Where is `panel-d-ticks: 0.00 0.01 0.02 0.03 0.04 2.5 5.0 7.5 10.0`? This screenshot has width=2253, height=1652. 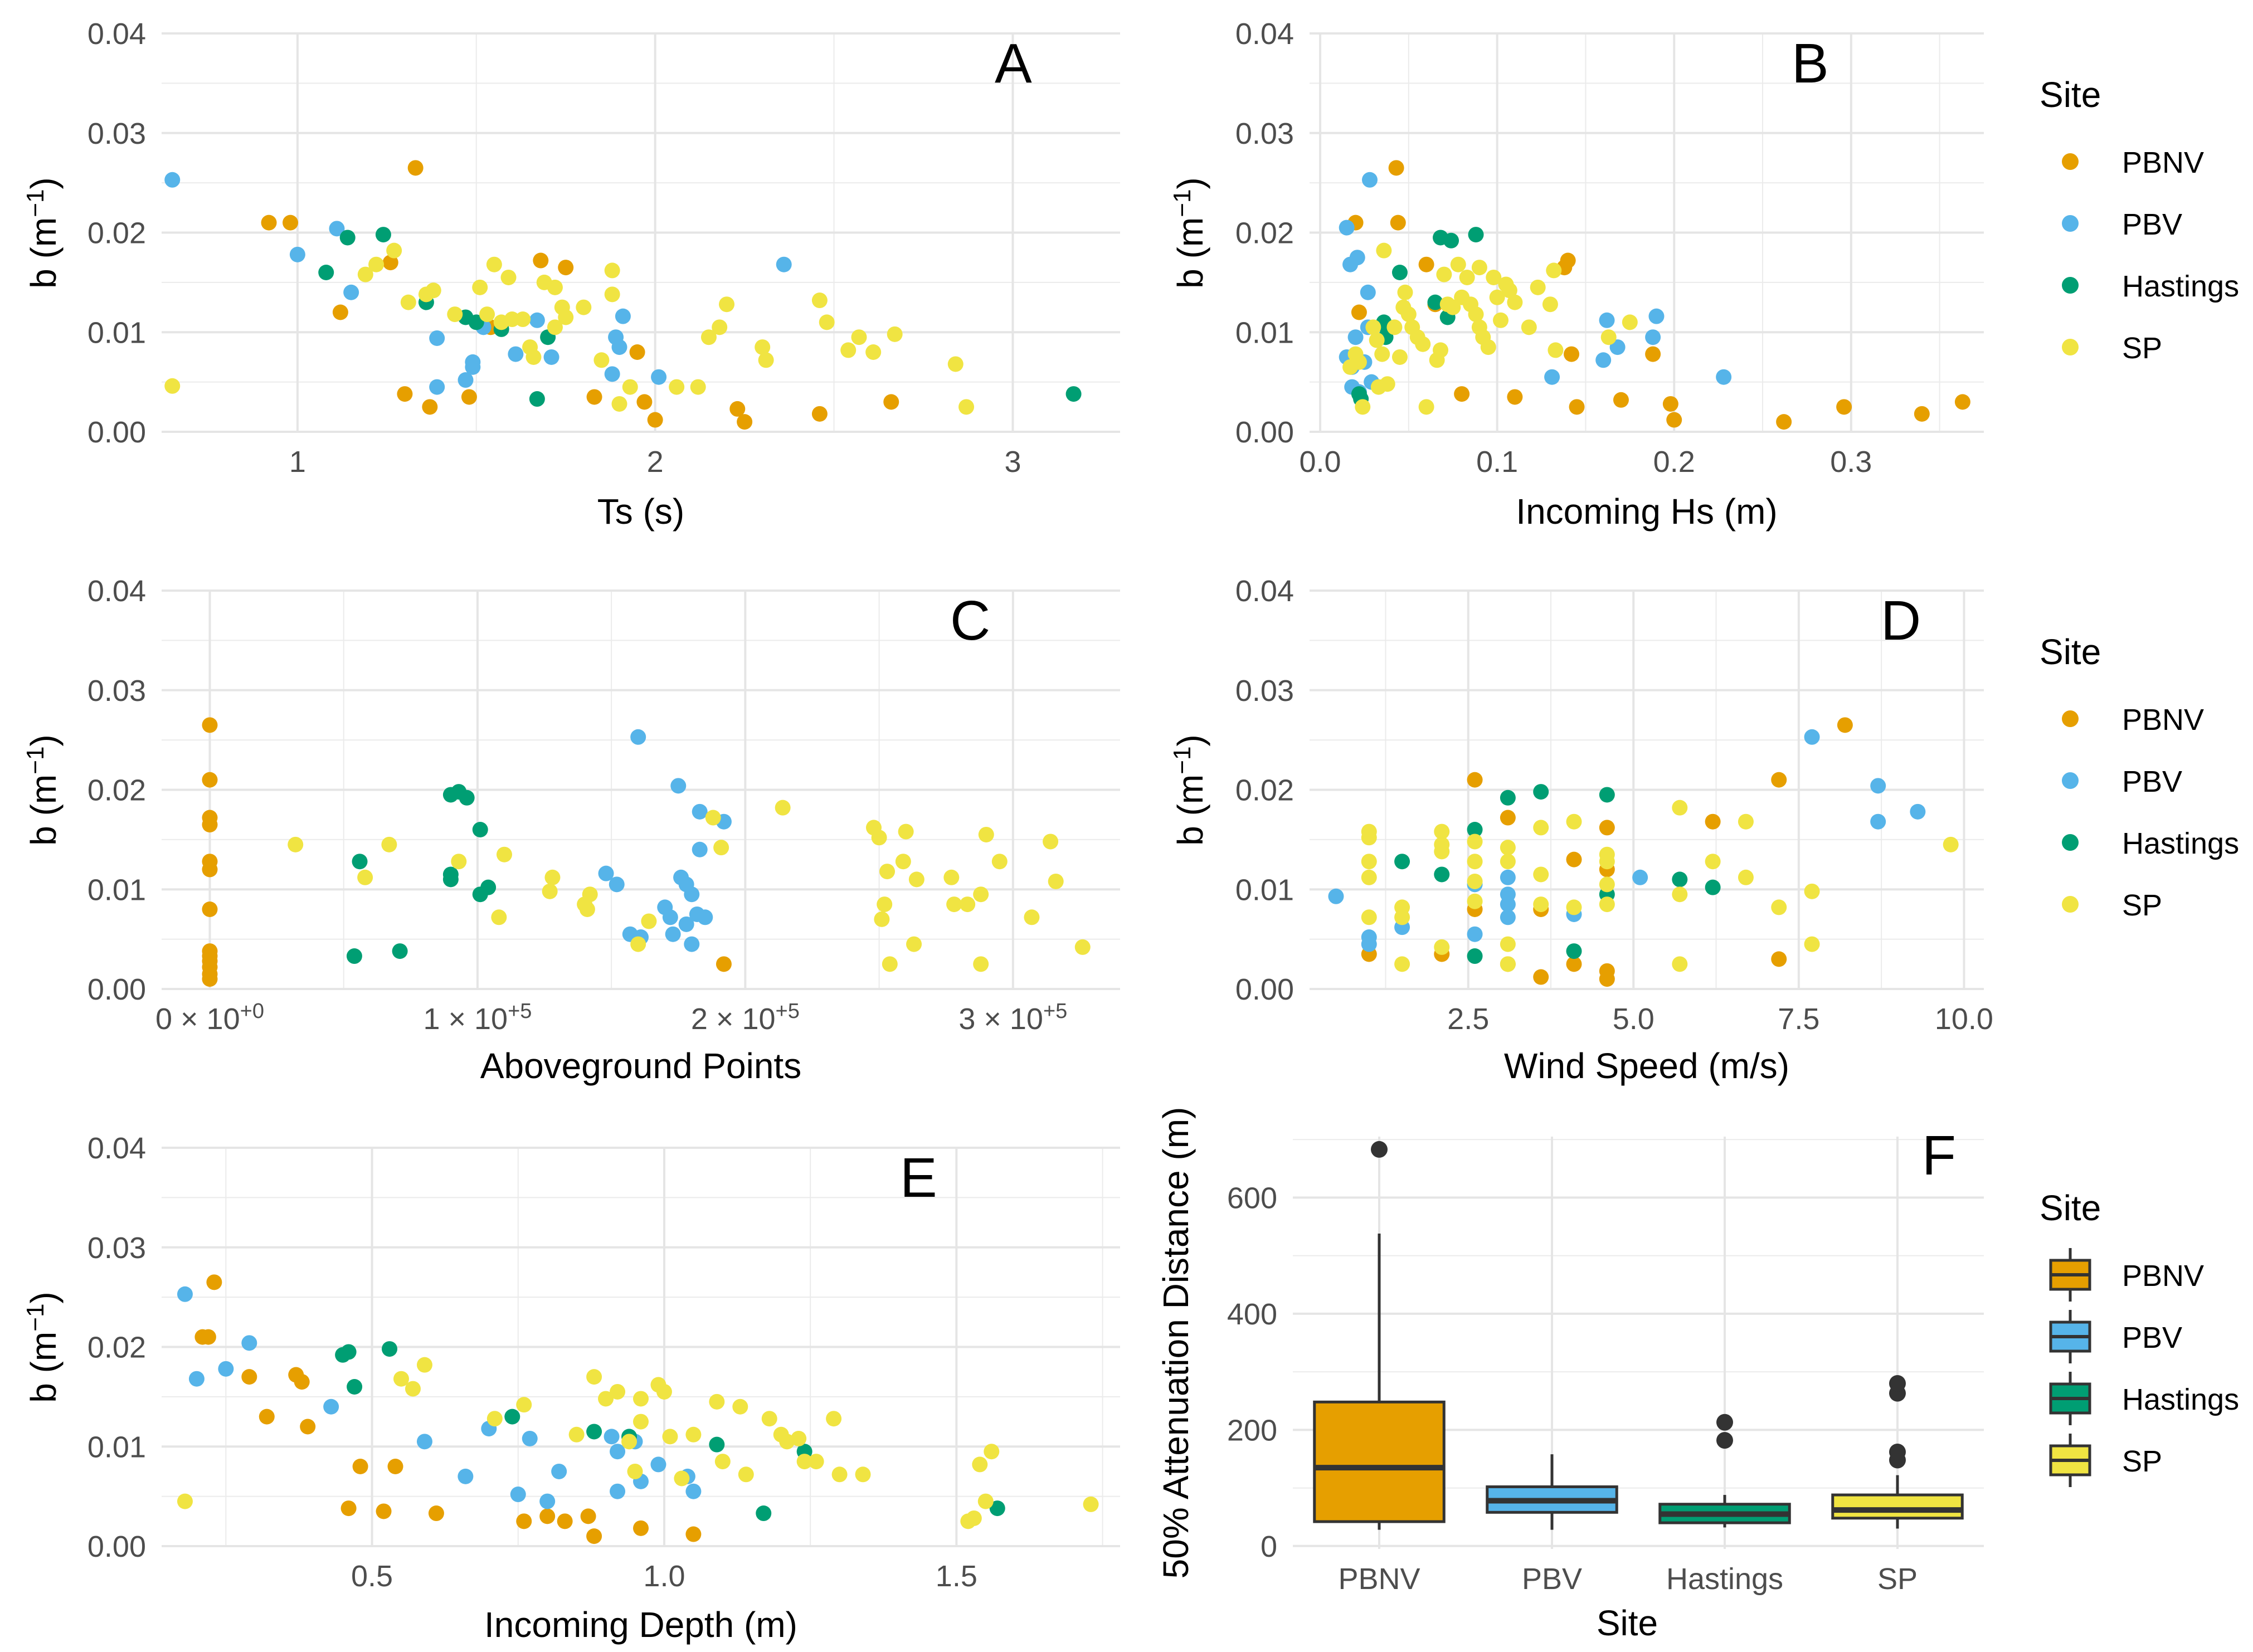 panel-d-ticks: 0.00 0.01 0.02 0.03 0.04 2.5 5.0 7.5 10.0 is located at coordinates (1614, 805).